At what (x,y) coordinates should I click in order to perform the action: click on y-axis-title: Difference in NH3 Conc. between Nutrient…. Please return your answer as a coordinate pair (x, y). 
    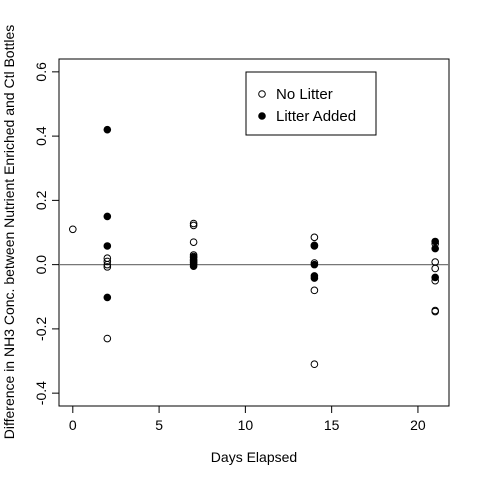
    Looking at the image, I should click on (9, 232).